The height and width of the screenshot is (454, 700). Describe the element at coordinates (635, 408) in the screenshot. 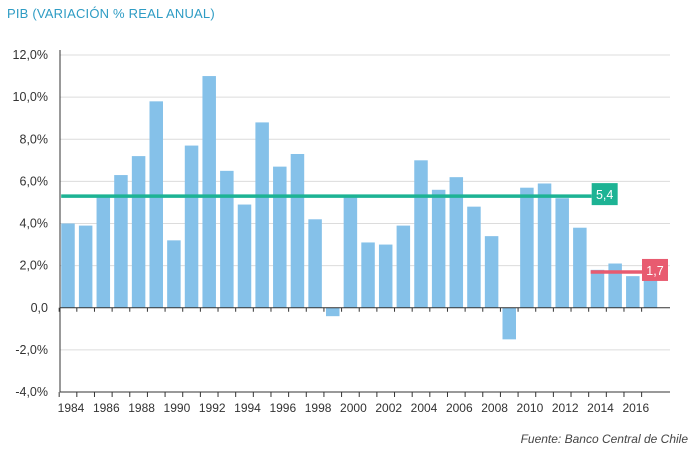

I see `x-tick-label: 2016` at that location.